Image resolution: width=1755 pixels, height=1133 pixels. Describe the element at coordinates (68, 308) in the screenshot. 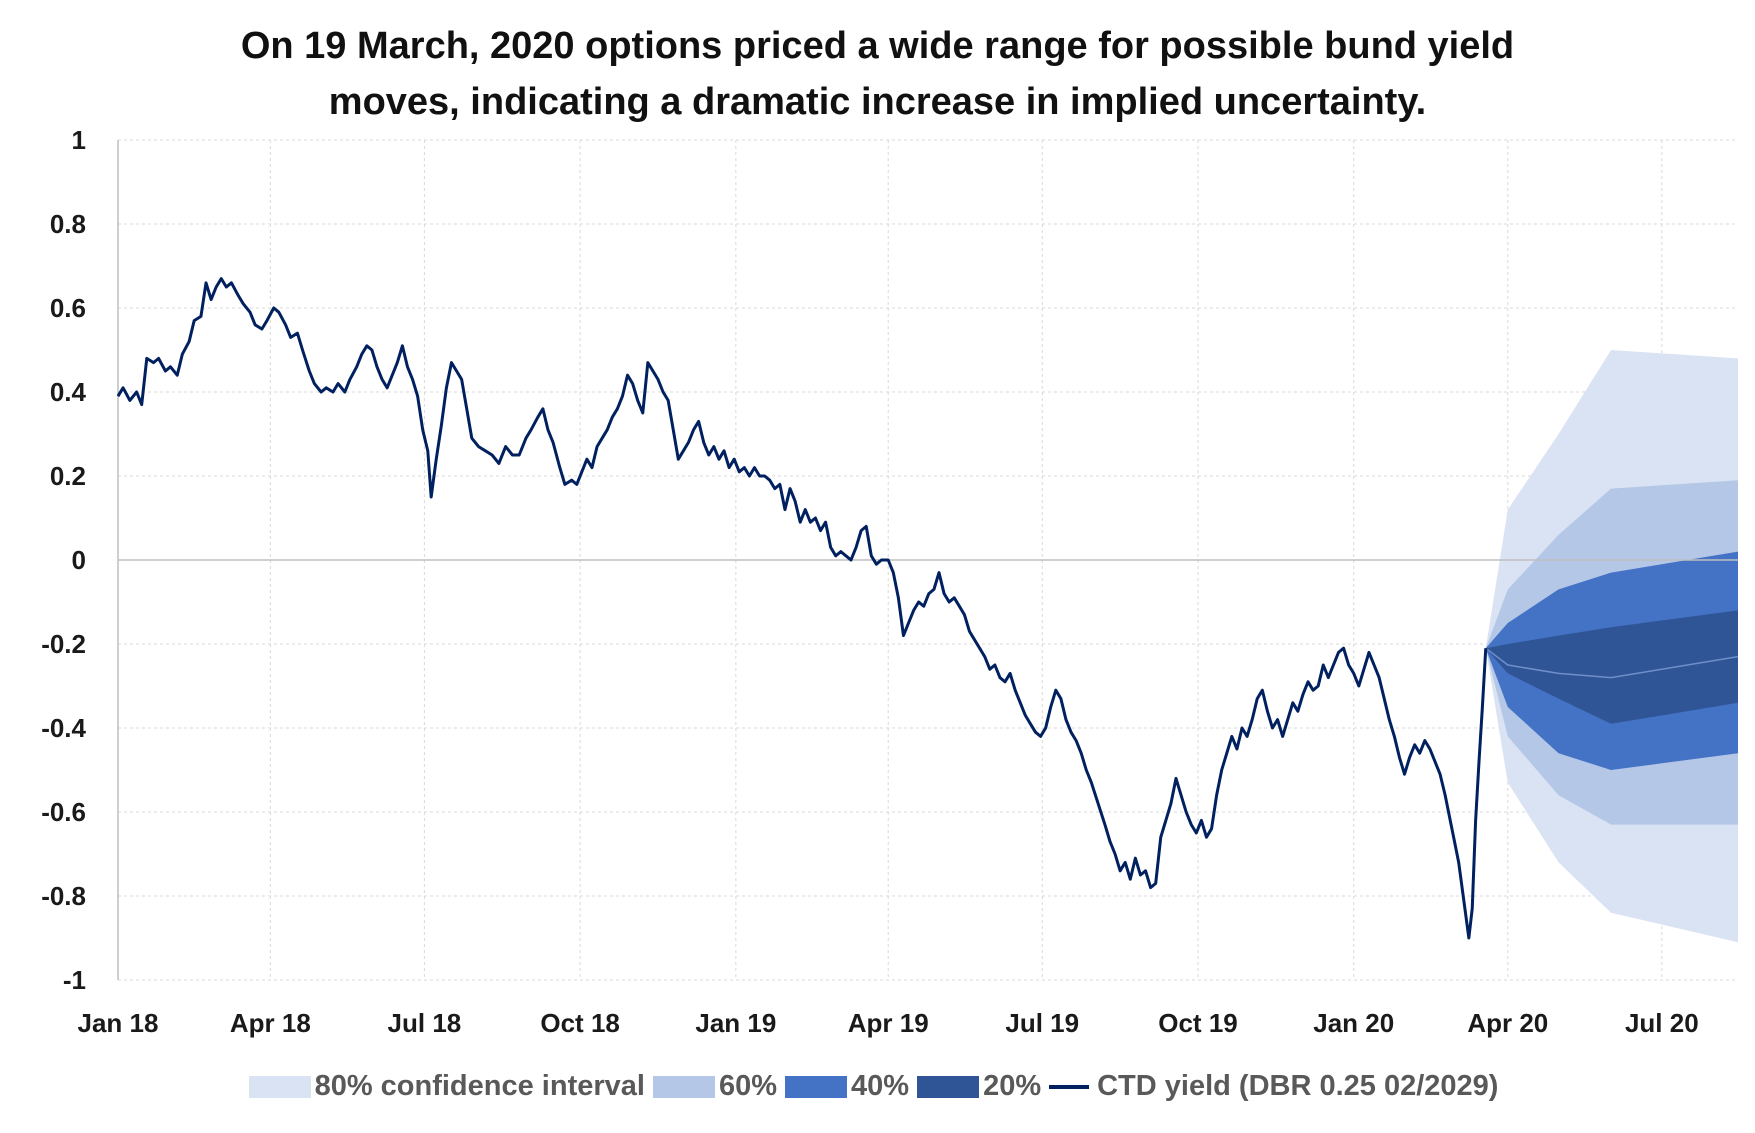

I see `y-tick-label: 0.6` at that location.